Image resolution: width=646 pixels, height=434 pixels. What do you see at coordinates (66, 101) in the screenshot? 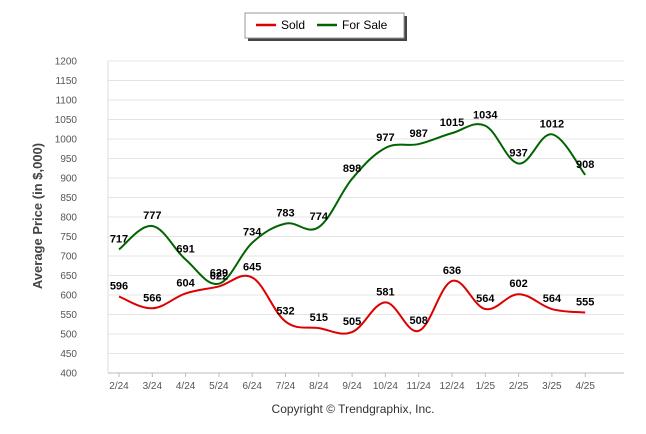
I see `y-tick-label: 1100` at bounding box center [66, 101].